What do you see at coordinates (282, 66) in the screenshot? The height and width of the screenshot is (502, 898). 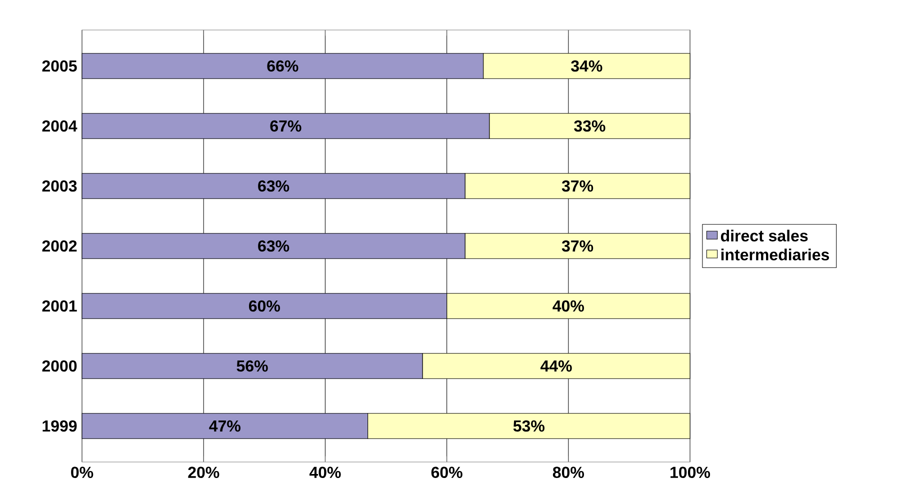 I see `data-label: 66%` at bounding box center [282, 66].